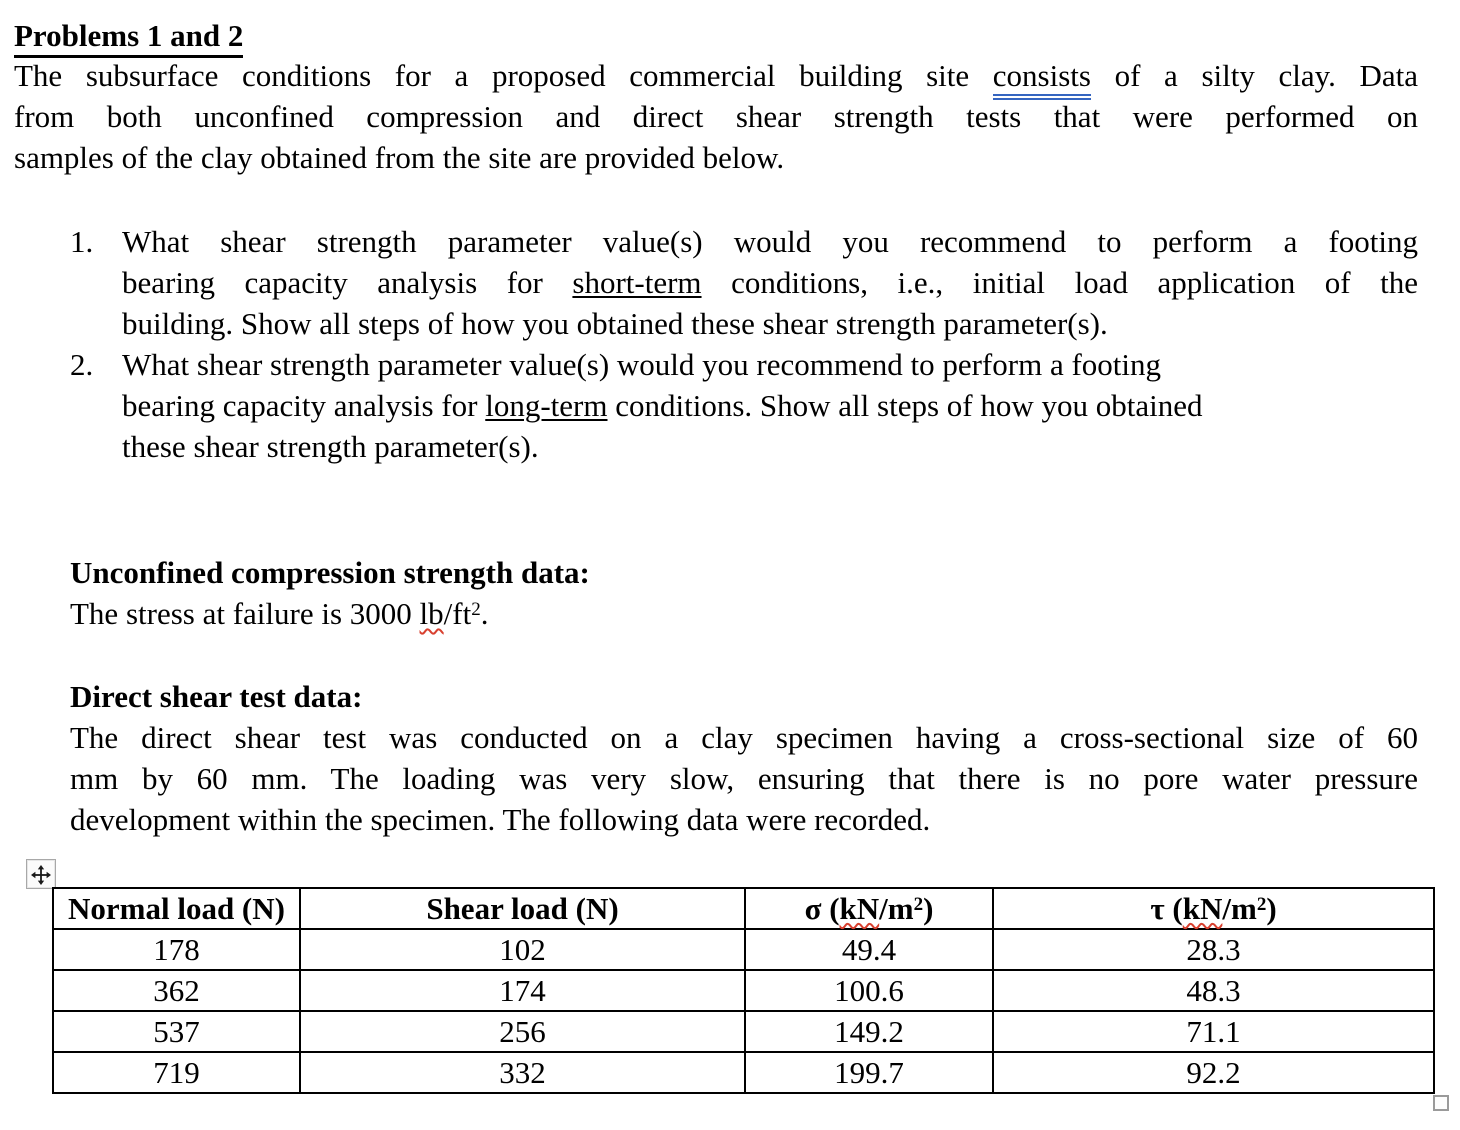 The image size is (1460, 1130). Describe the element at coordinates (1213, 990) in the screenshot. I see `table-cell: 48.3` at that location.